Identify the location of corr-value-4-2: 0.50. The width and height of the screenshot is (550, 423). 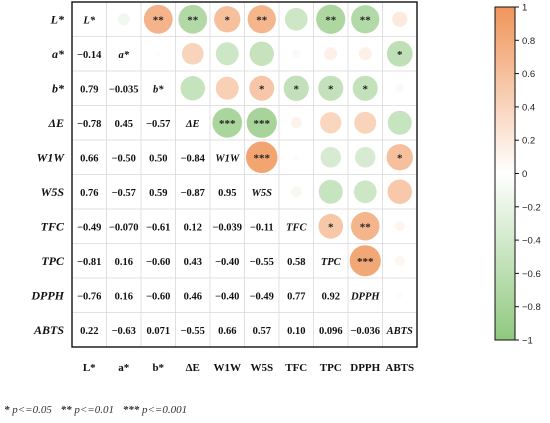
(158, 158).